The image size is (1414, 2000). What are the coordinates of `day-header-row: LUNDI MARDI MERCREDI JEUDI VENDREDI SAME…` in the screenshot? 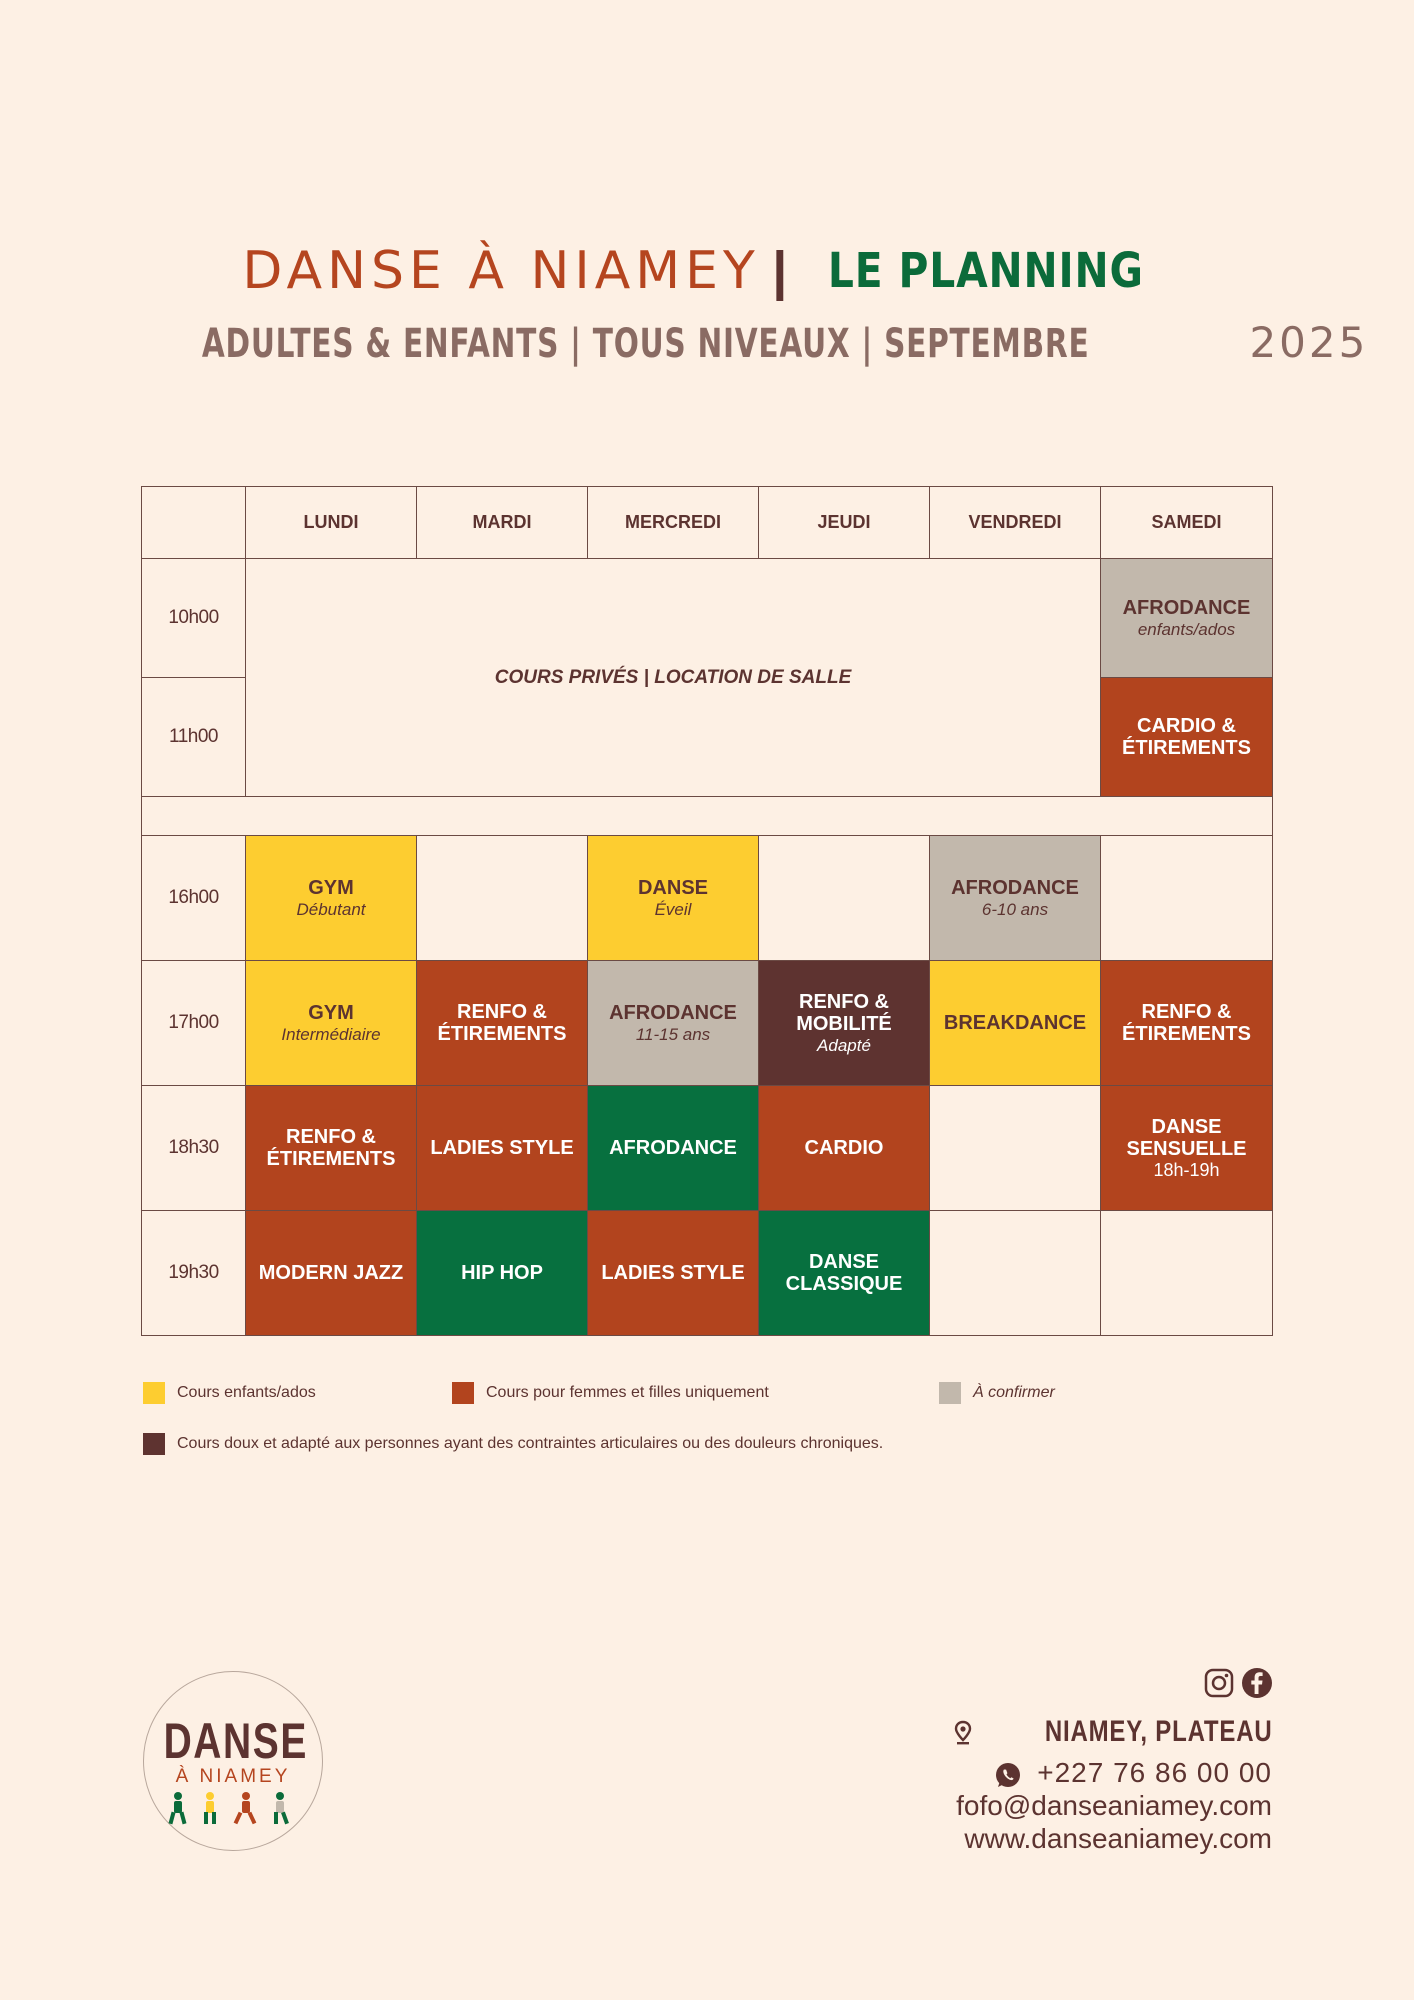 It's located at (707, 522).